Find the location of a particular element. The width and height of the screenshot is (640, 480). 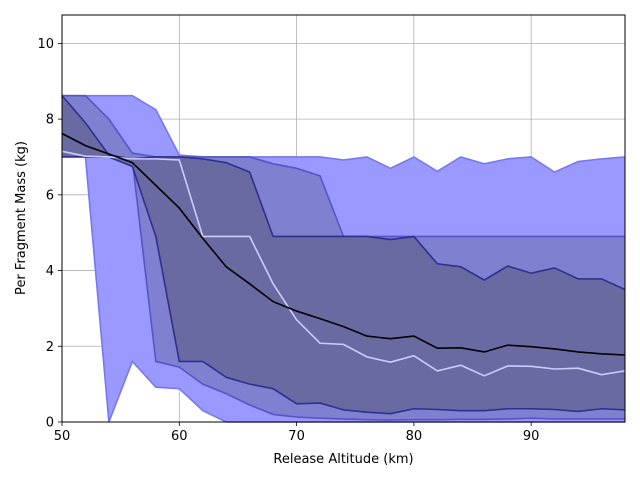

x-tick-label: 80 is located at coordinates (414, 436).